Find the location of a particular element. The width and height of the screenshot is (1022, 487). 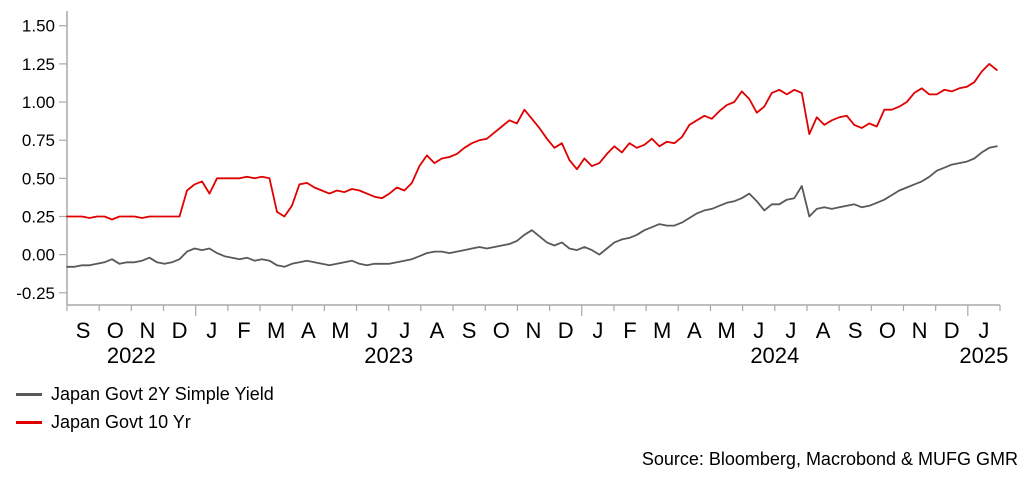

year-label: 2024 is located at coordinates (774, 355).